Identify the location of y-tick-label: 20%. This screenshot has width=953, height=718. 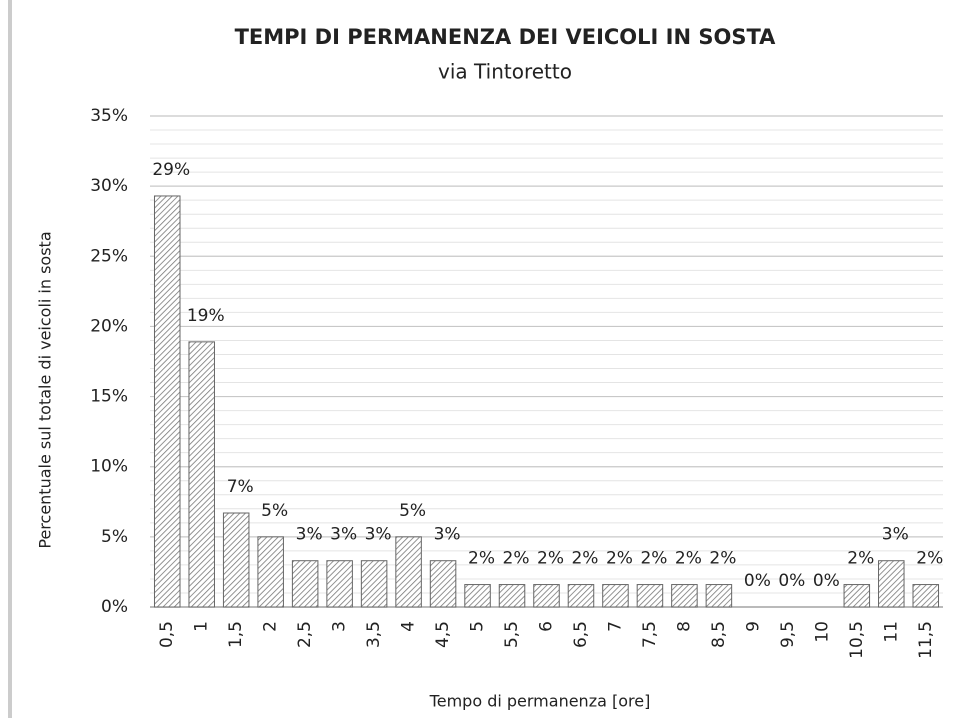
(109, 326).